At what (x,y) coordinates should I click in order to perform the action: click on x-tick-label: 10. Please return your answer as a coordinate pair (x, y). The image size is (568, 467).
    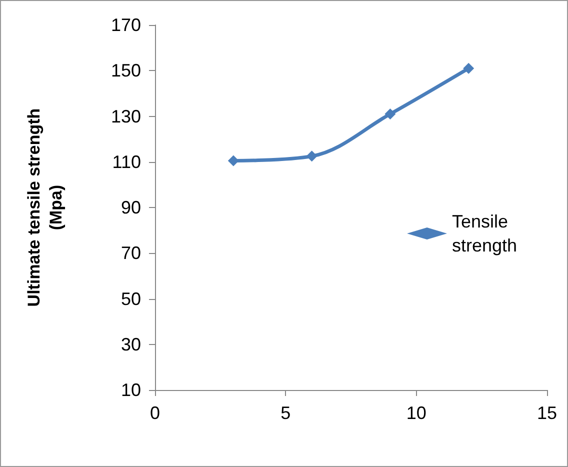
    Looking at the image, I should click on (416, 413).